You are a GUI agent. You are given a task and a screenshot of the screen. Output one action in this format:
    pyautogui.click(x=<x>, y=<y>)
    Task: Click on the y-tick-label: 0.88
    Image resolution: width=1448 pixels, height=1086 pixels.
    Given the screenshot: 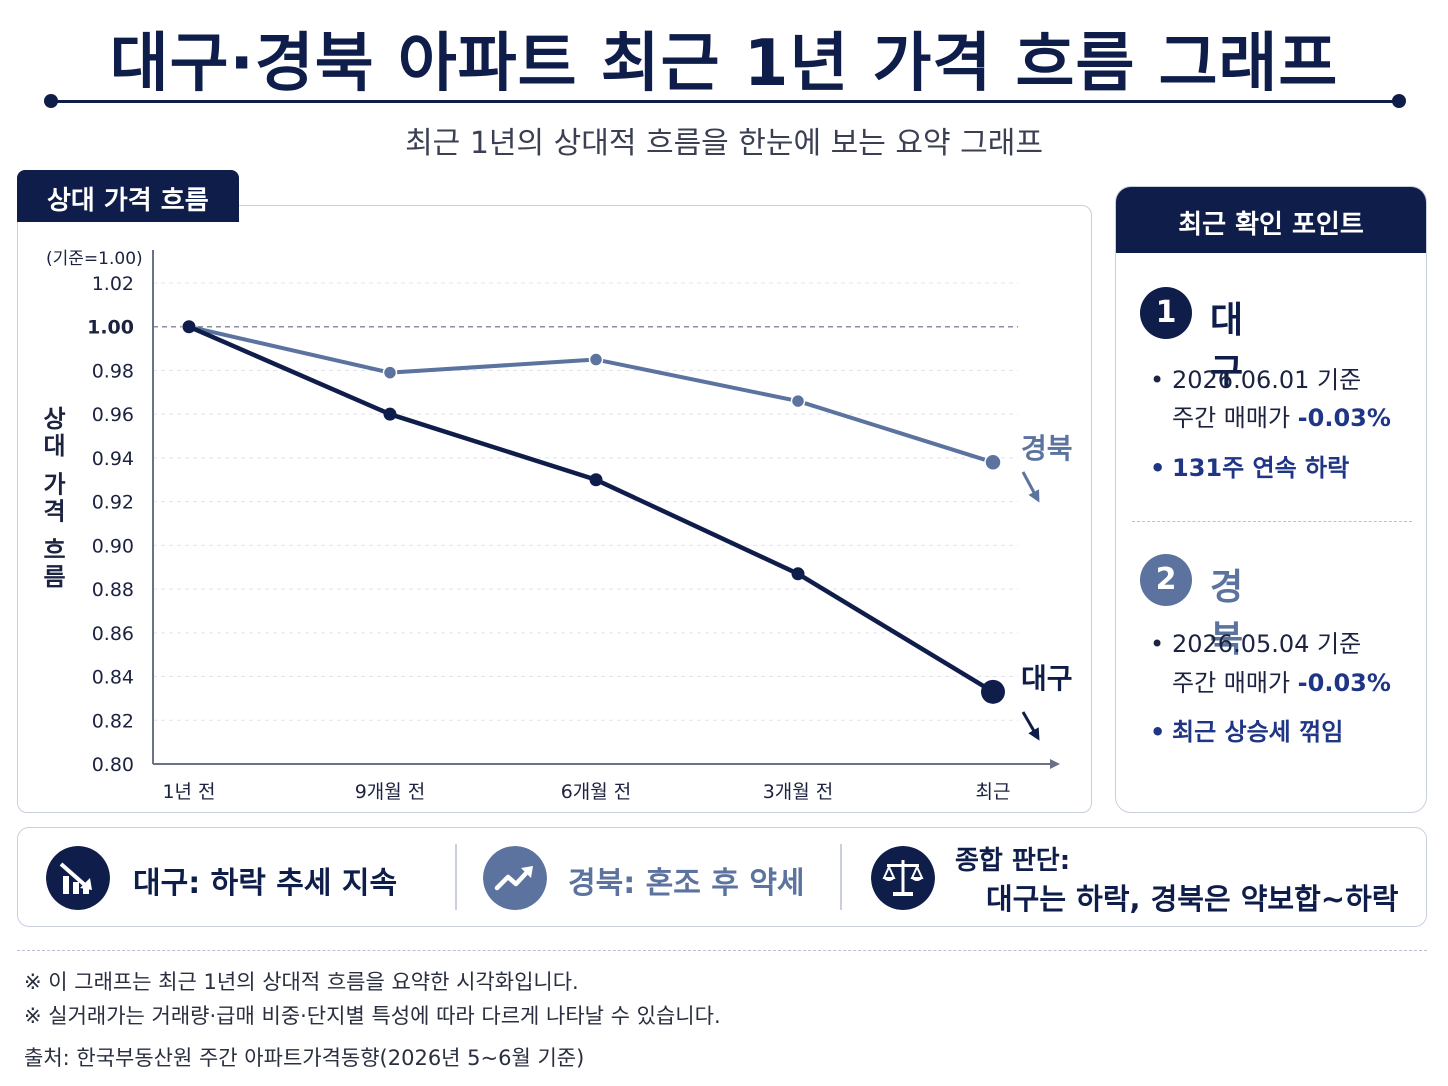 What is the action you would take?
    pyautogui.click(x=113, y=590)
    